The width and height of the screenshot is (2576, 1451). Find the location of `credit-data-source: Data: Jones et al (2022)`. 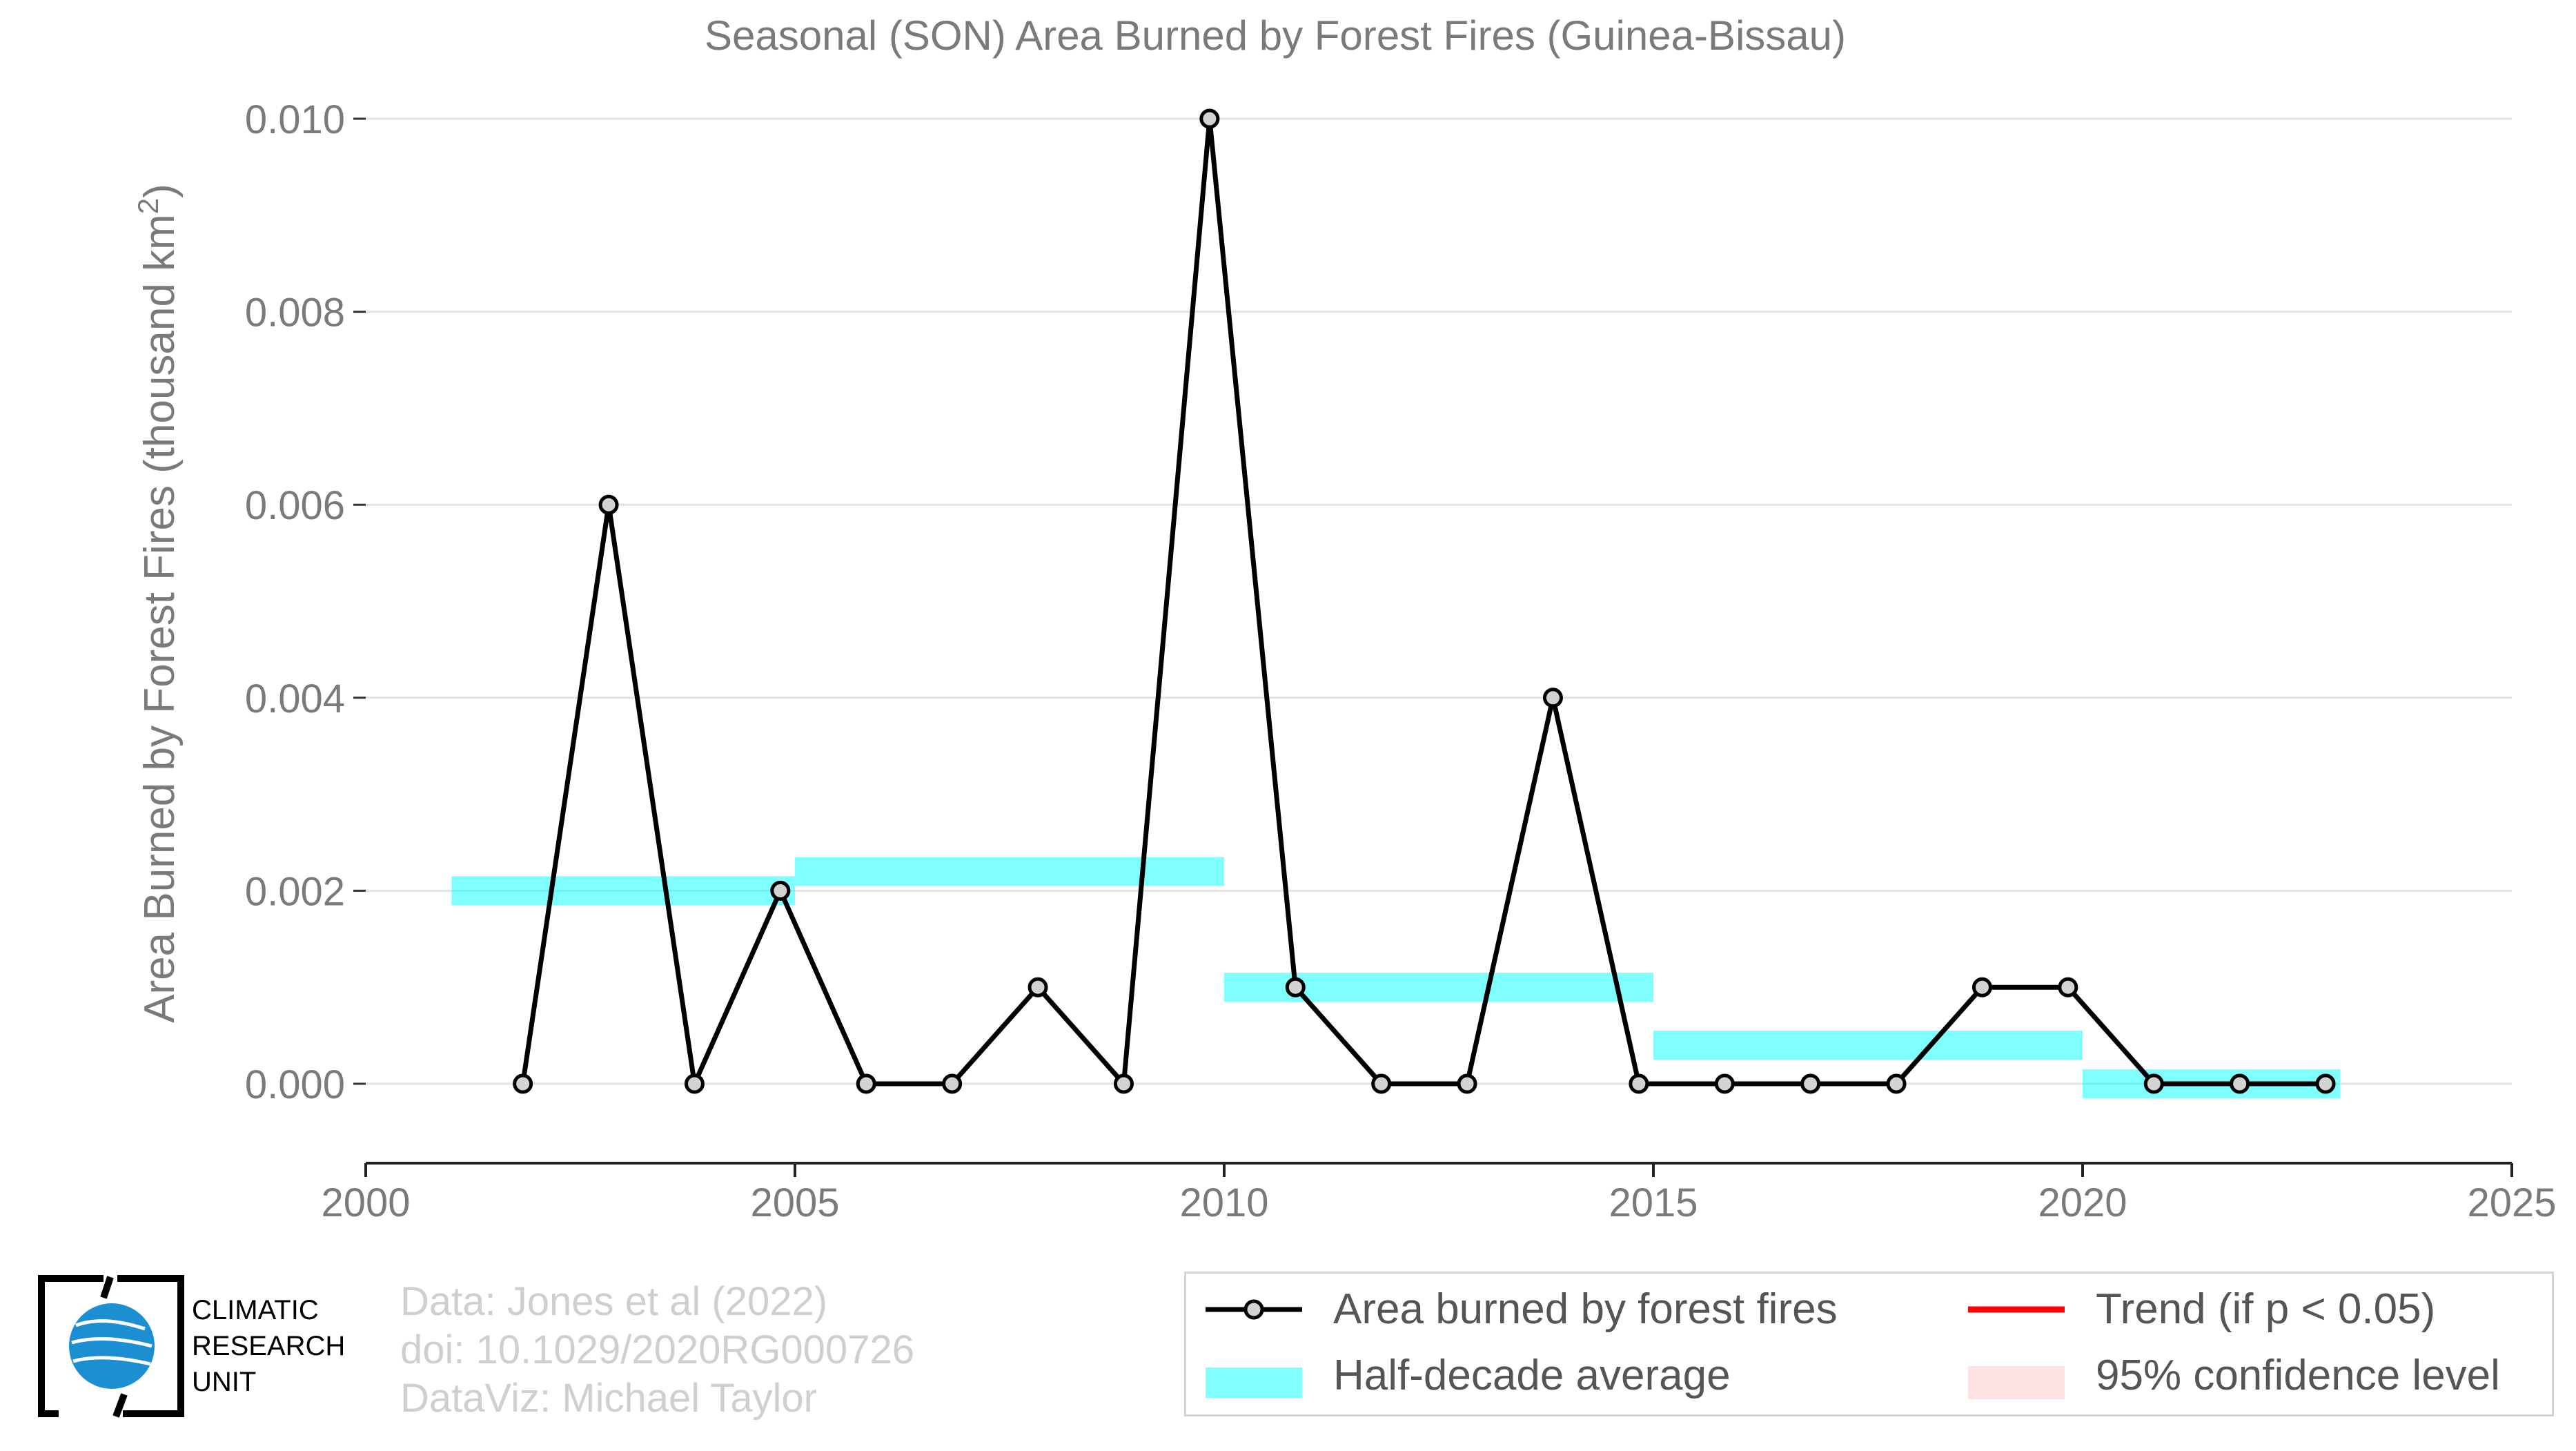

credit-data-source: Data: Jones et al (2022) is located at coordinates (614, 1301).